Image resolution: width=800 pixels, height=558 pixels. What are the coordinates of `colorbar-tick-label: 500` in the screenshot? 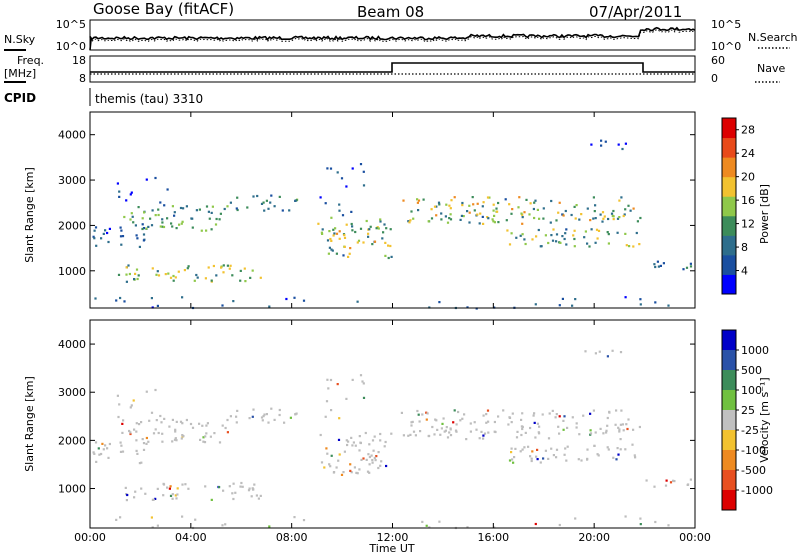 It's located at (751, 370).